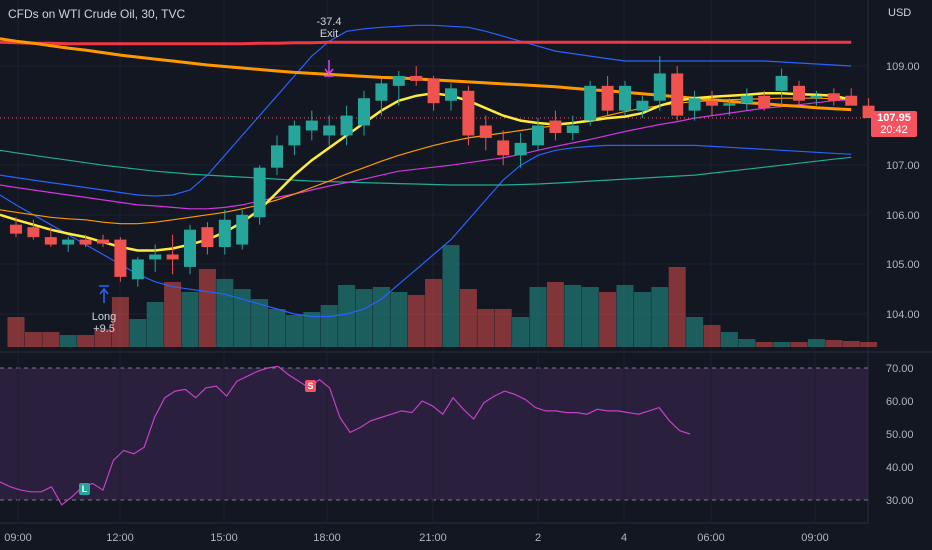 The height and width of the screenshot is (550, 932). What do you see at coordinates (903, 67) in the screenshot?
I see `price-tick-label: 109.00` at bounding box center [903, 67].